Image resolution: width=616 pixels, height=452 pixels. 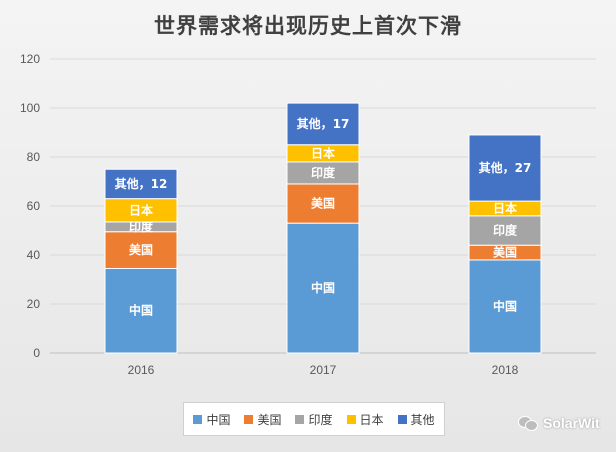 I want to click on legend-label: 美国, so click(x=269, y=419).